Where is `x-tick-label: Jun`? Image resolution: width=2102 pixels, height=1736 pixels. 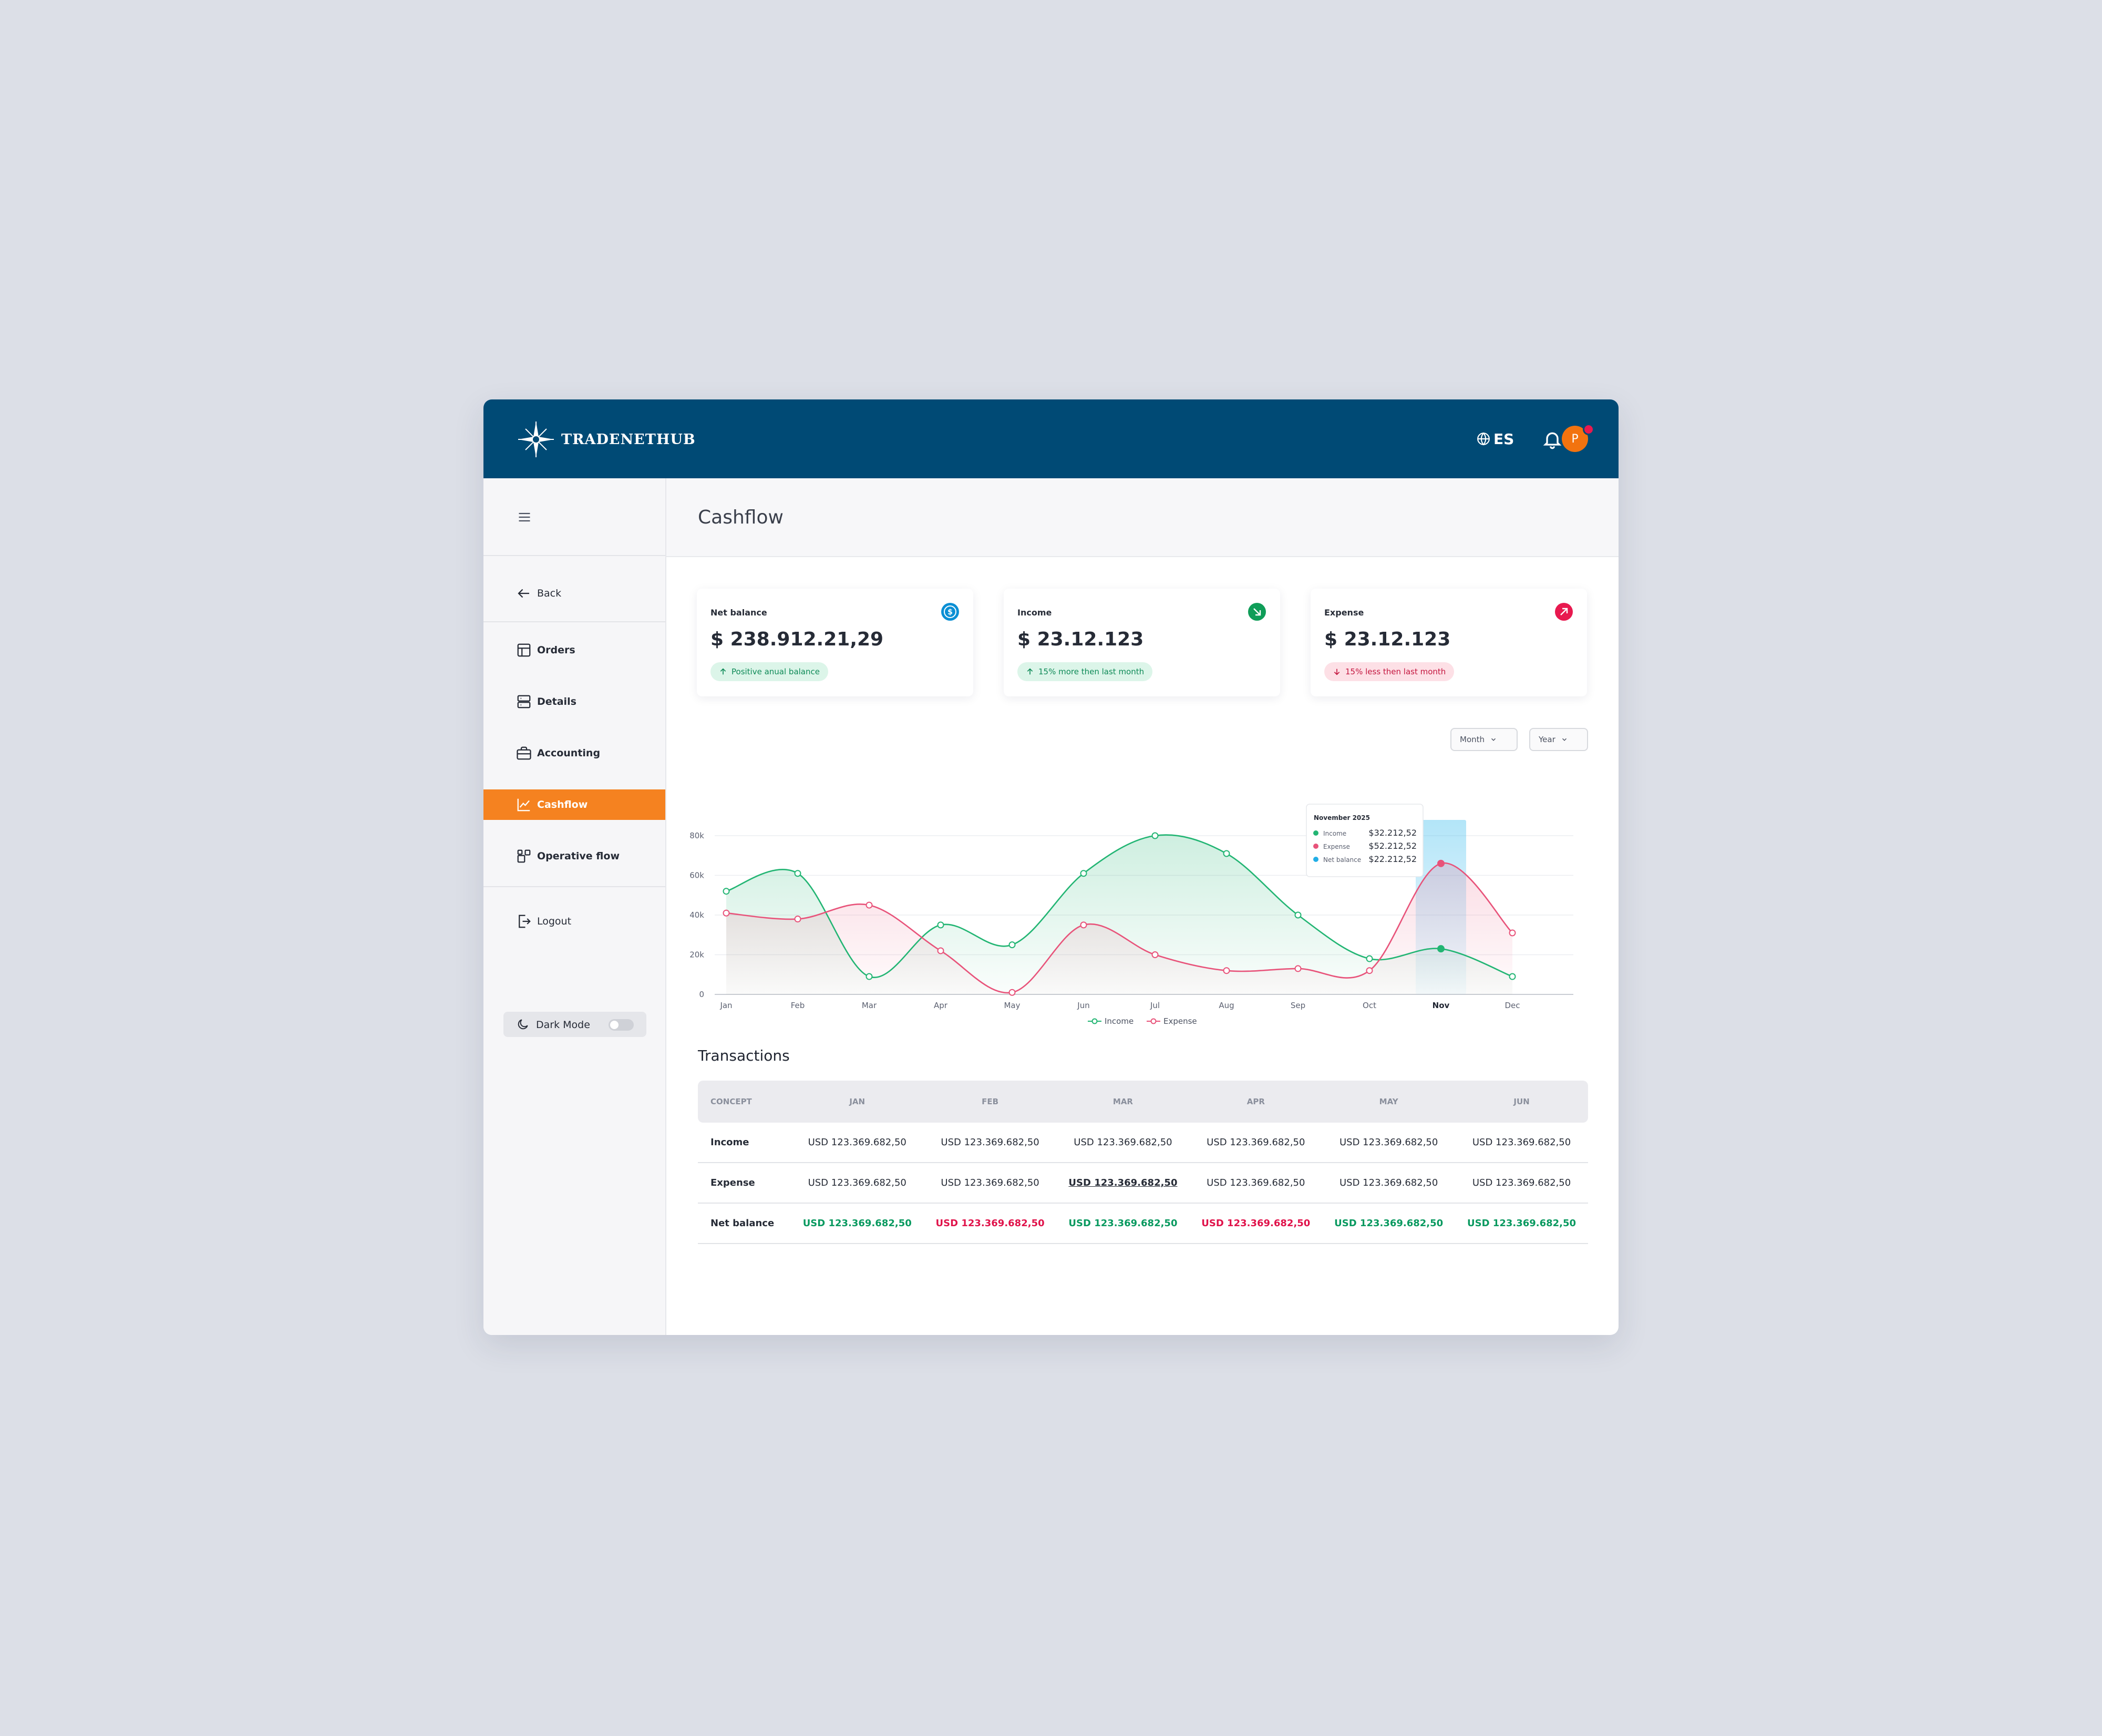
x-tick-label: Jun is located at coordinates (1083, 1006).